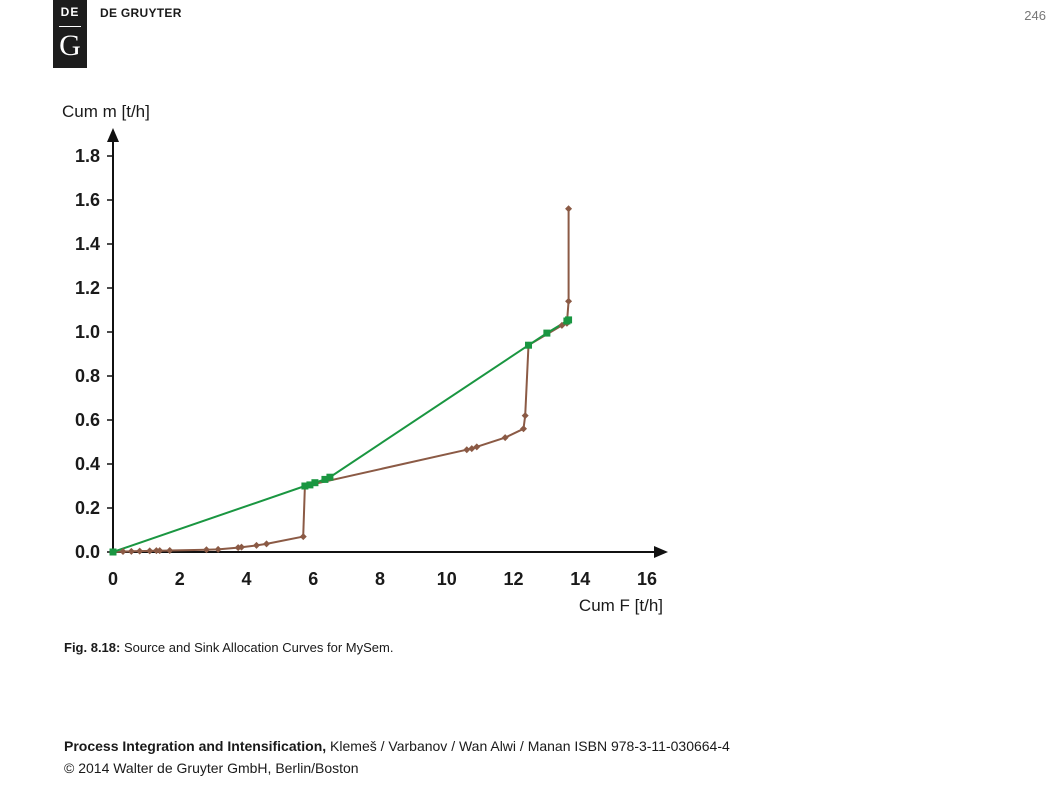  I want to click on y-tick-label: 1.0, so click(87, 332).